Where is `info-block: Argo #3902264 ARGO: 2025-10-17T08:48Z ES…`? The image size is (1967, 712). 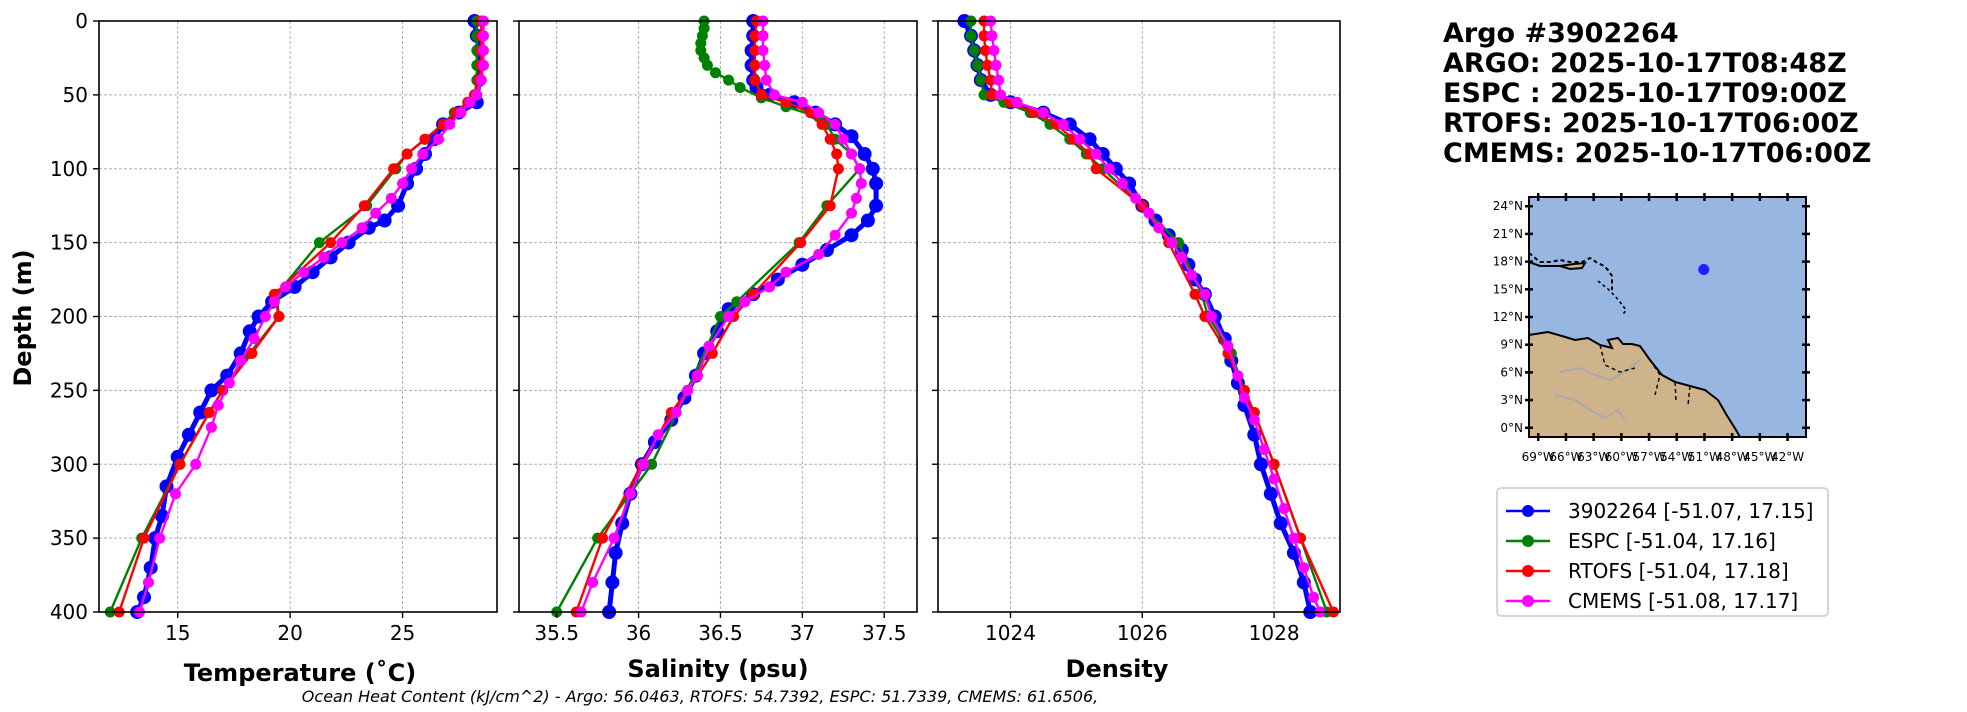
info-block: Argo #3902264 ARGO: 2025-10-17T08:48Z ES… is located at coordinates (1657, 93).